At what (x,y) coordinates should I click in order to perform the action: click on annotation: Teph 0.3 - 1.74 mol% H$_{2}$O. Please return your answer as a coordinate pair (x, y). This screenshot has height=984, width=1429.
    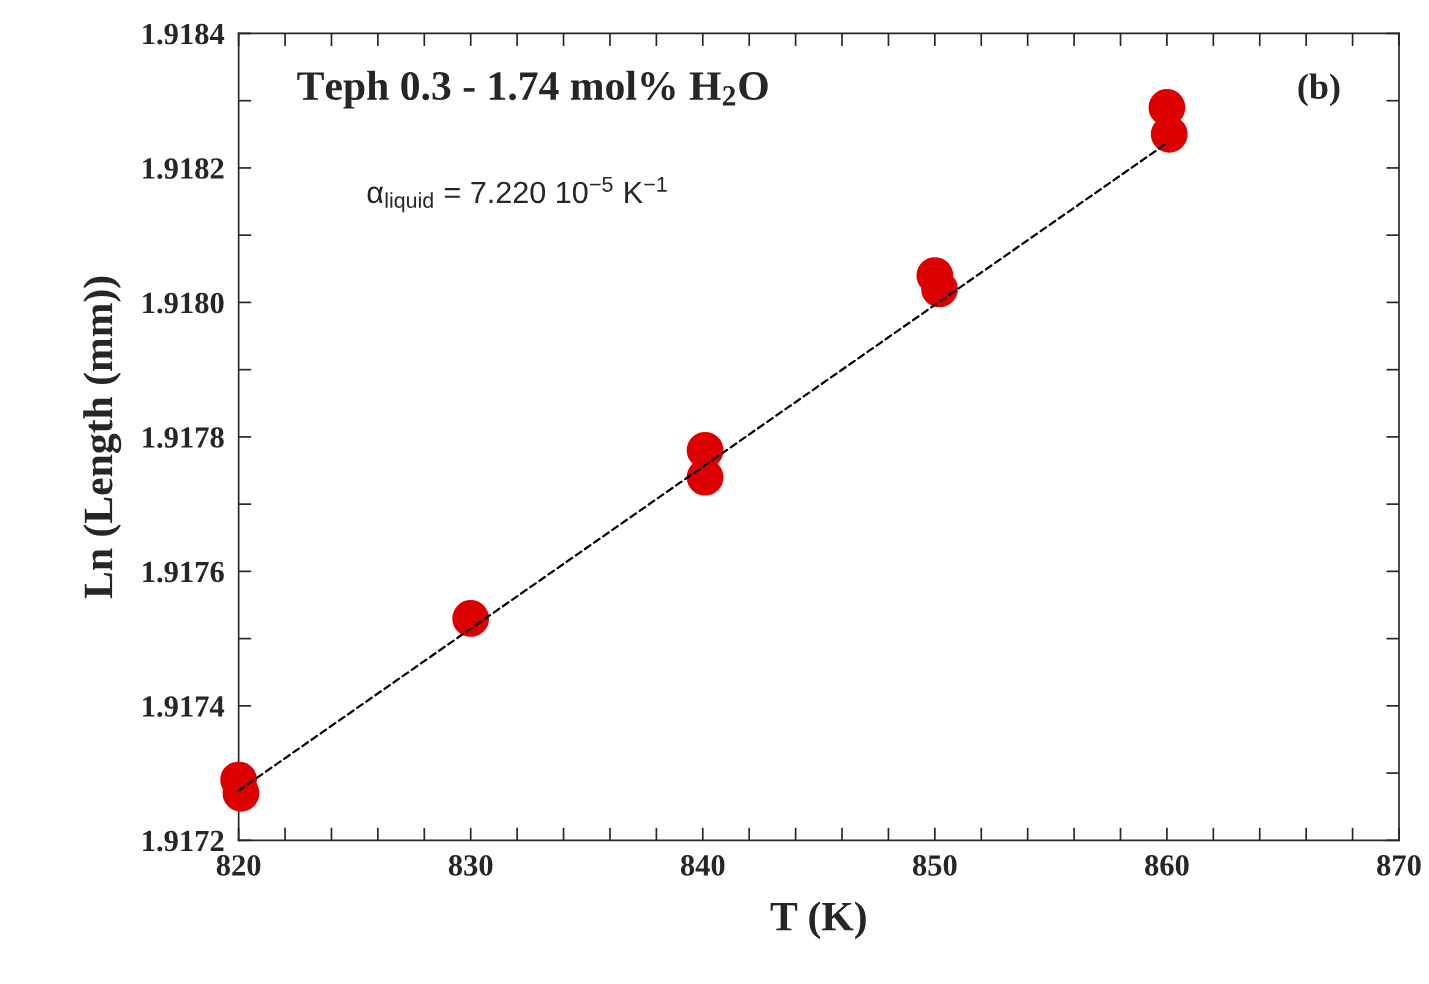
    Looking at the image, I should click on (532, 89).